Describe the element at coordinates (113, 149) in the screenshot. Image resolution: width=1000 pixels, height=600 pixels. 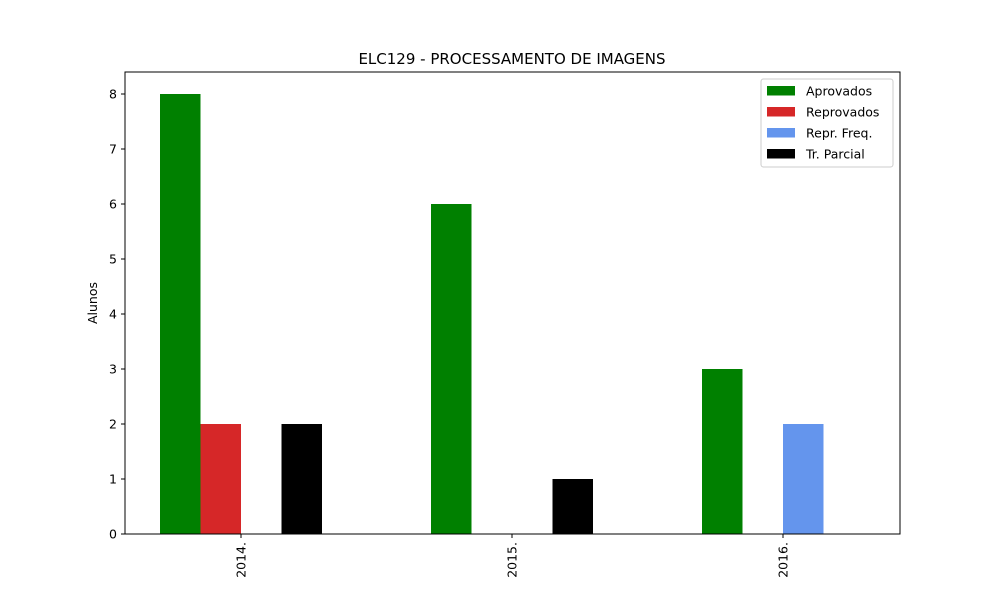
I see `y-tick-label: 7` at that location.